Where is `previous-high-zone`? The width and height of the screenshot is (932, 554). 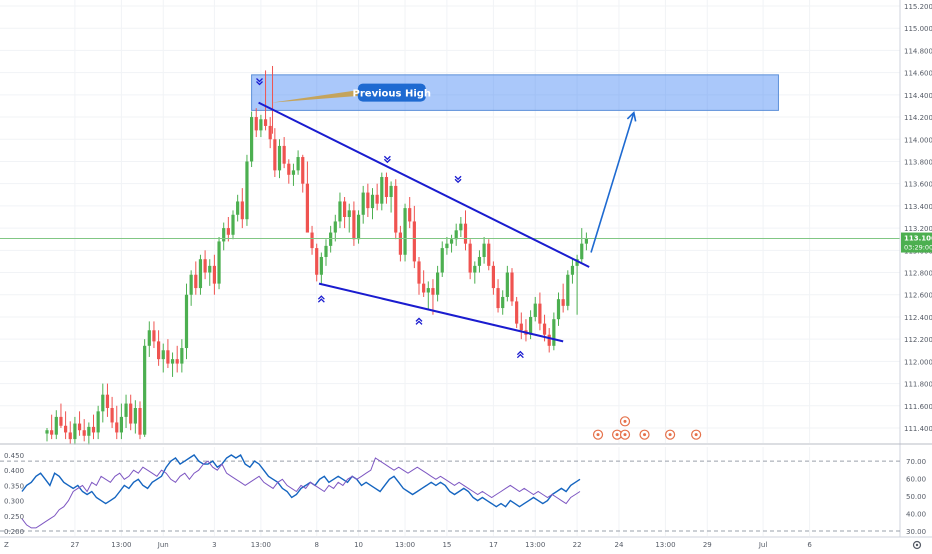
previous-high-zone is located at coordinates (515, 92).